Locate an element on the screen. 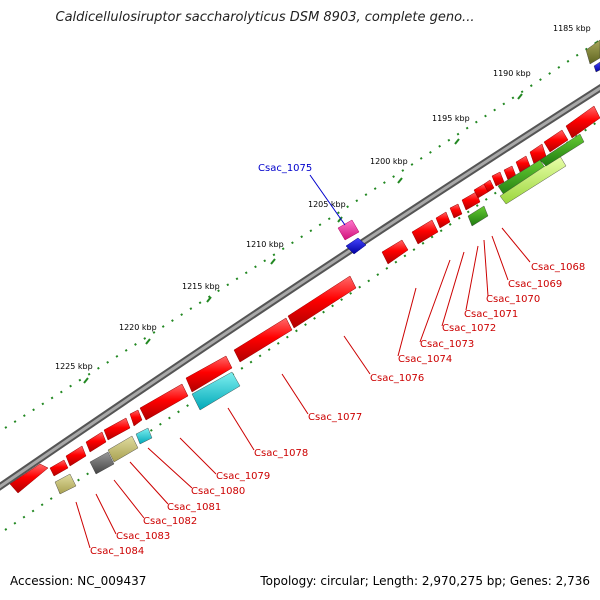  tick-label: 1220 kbp is located at coordinates (138, 327).